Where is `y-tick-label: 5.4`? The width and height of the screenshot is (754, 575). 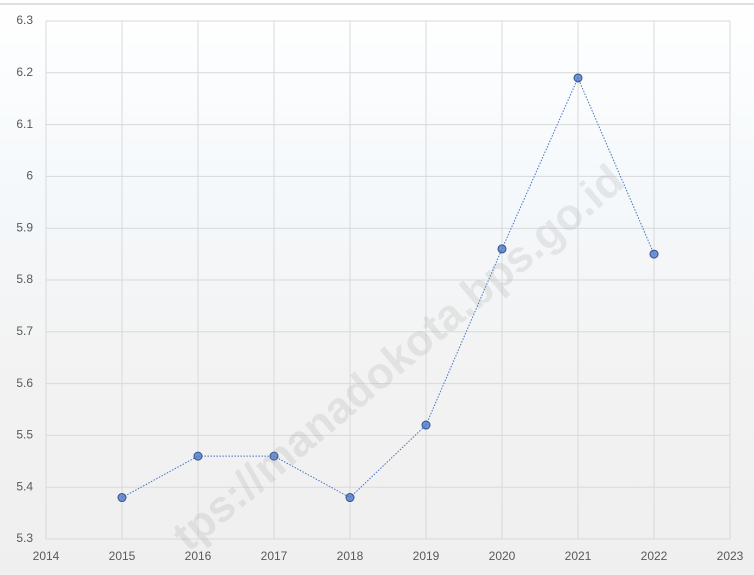
y-tick-label: 5.4 is located at coordinates (24, 486).